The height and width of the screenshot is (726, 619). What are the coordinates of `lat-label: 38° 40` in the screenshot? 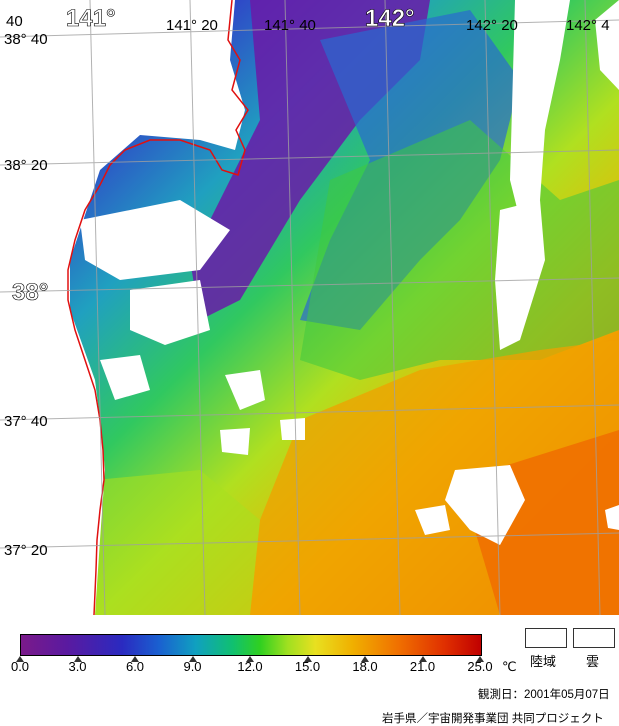 It's located at (26, 39).